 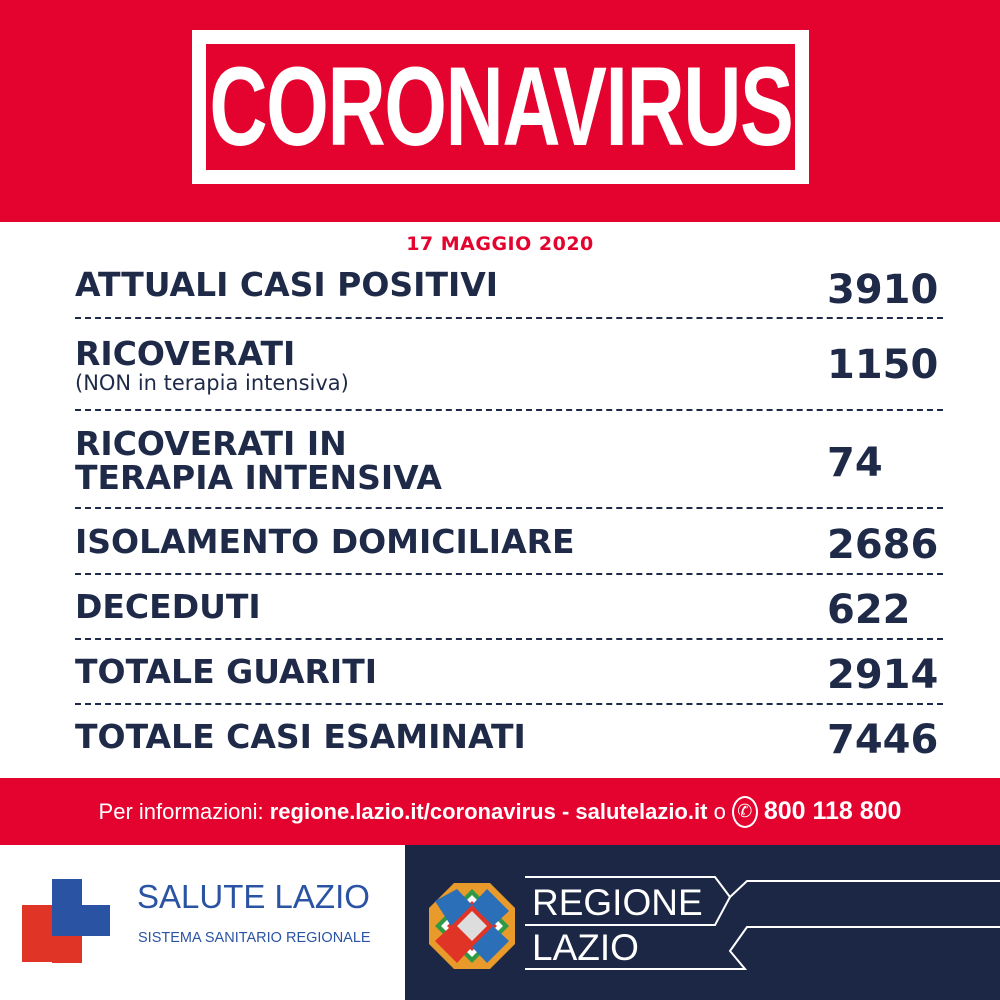 I want to click on stat-label-line2: TERAPIA INTENSIVA, so click(x=258, y=477).